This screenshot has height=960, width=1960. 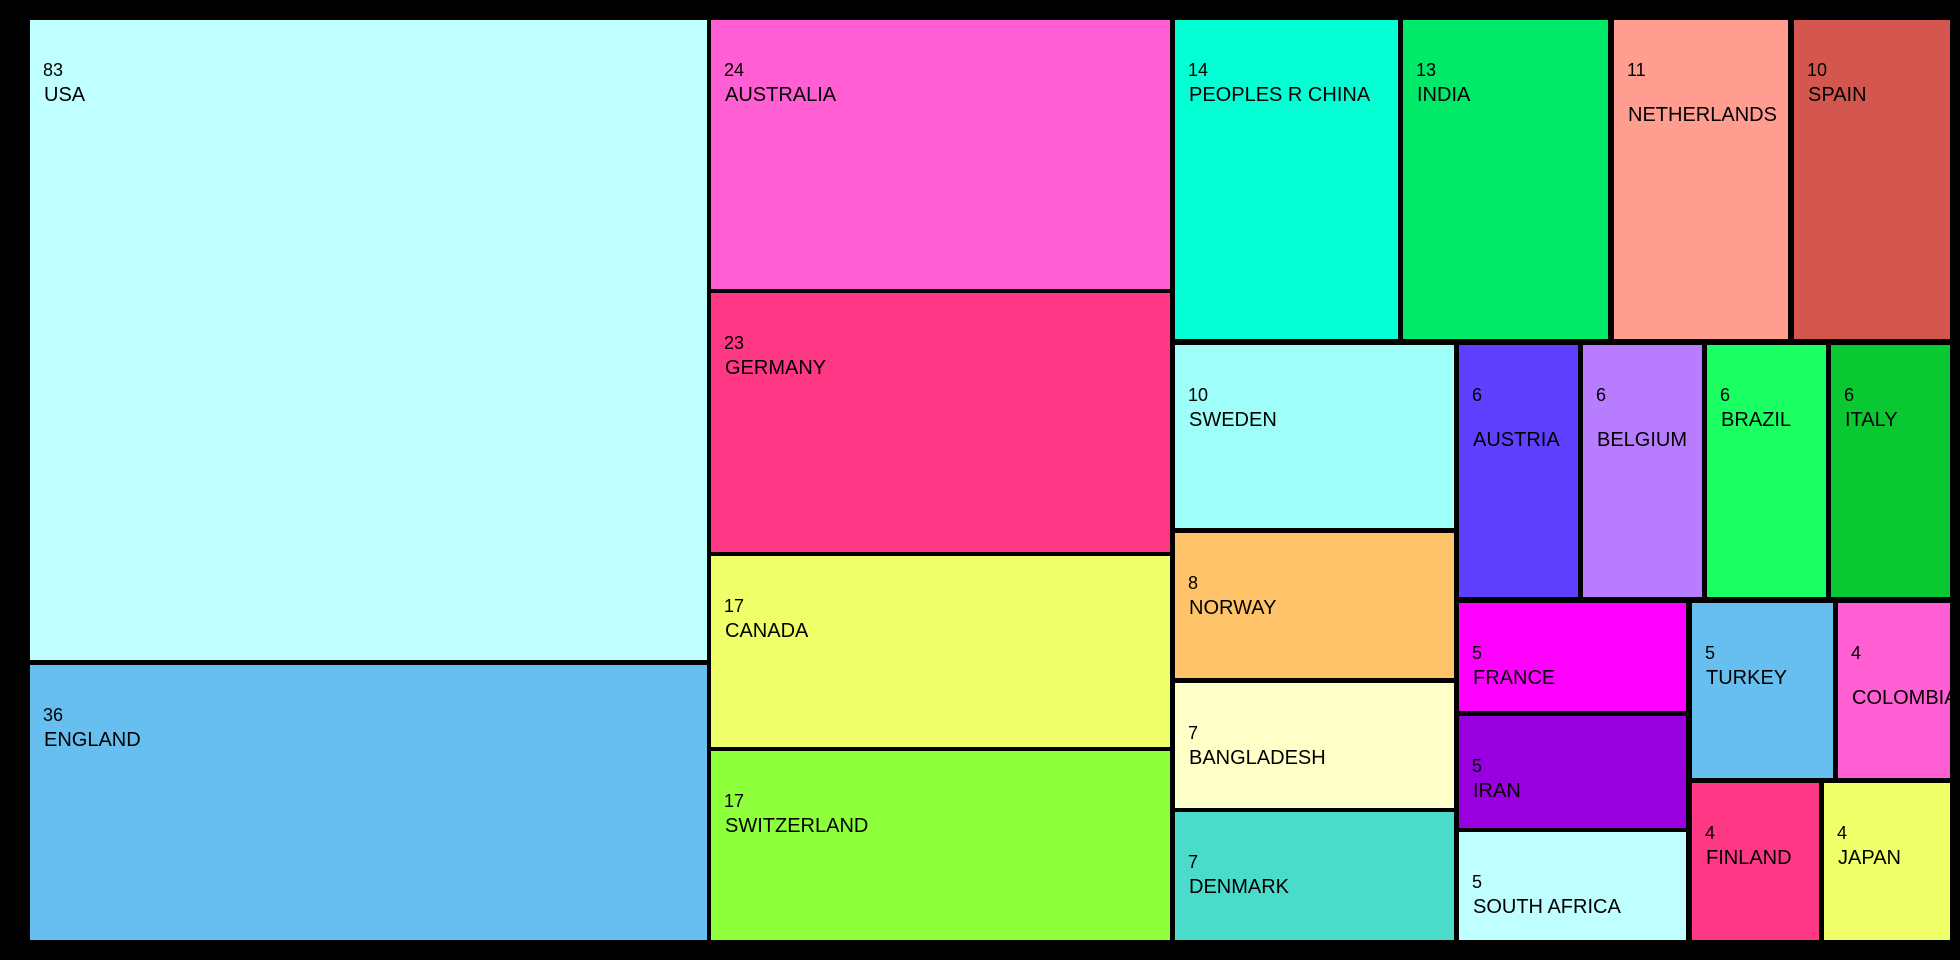 I want to click on treemap-cell-bangladesh: 7 BANGLADESH, so click(x=1314, y=745).